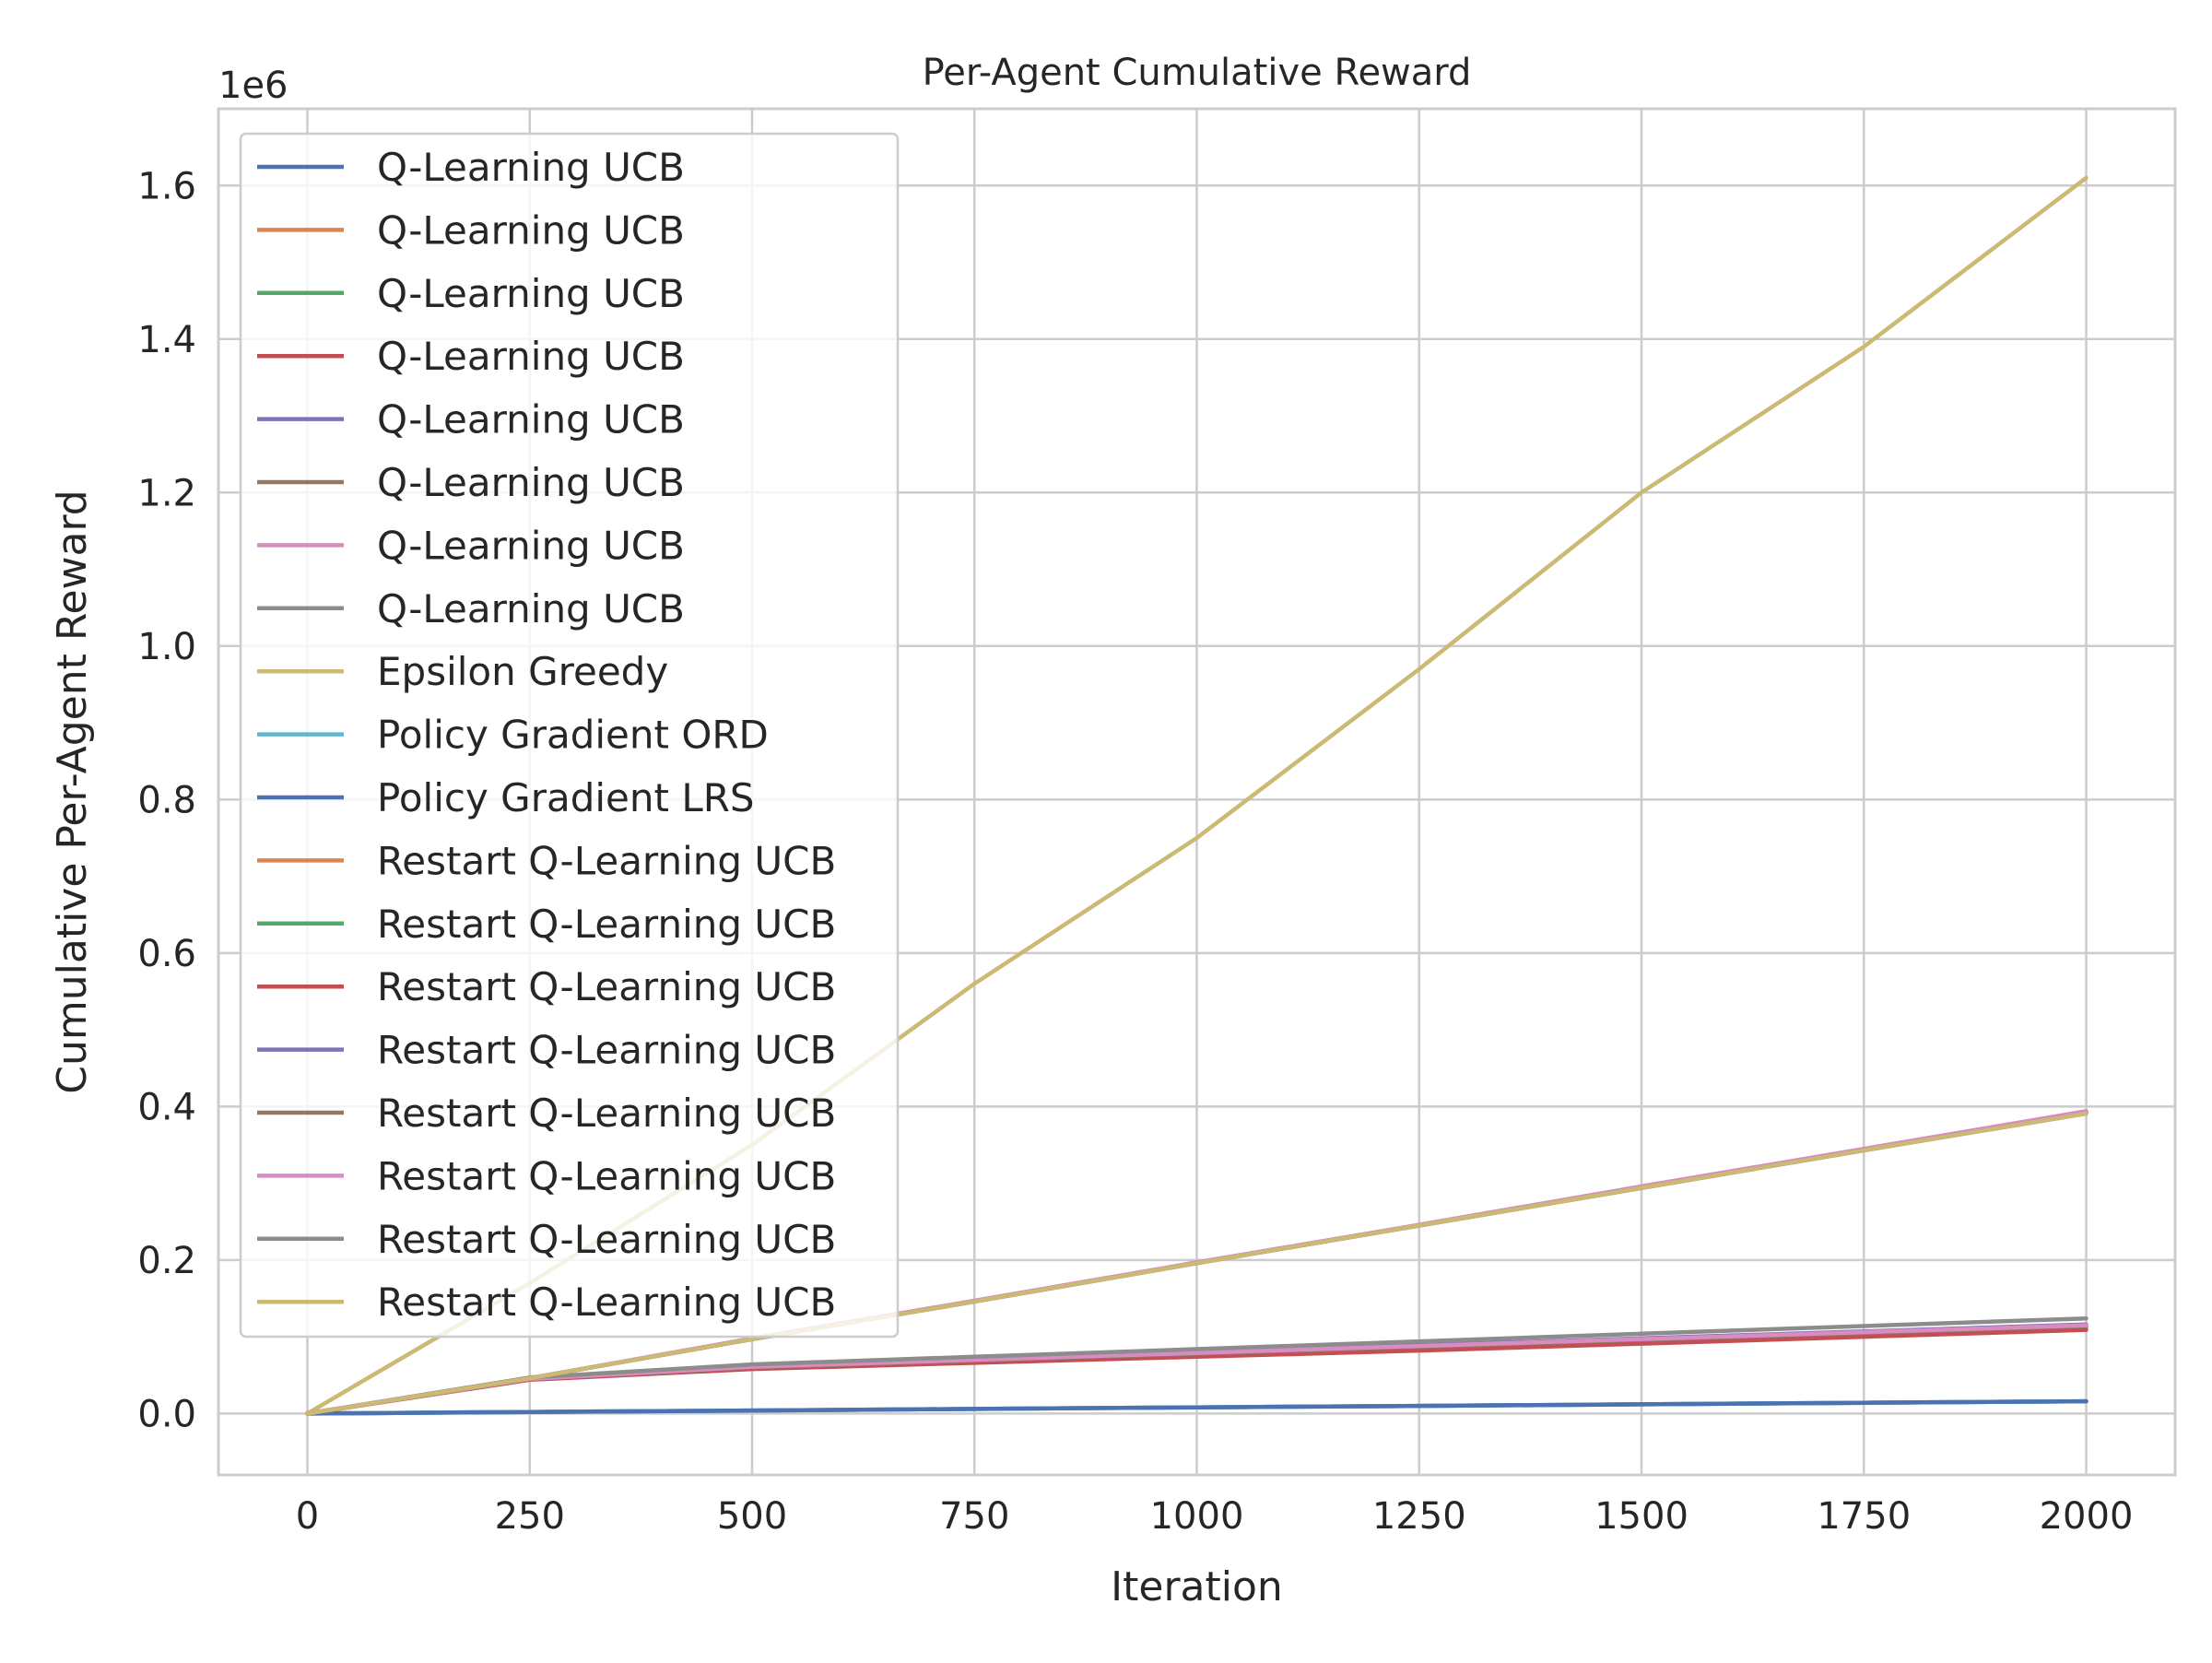 This screenshot has height=1663, width=2212. Describe the element at coordinates (1864, 1516) in the screenshot. I see `x-tick-label: 1750` at that location.